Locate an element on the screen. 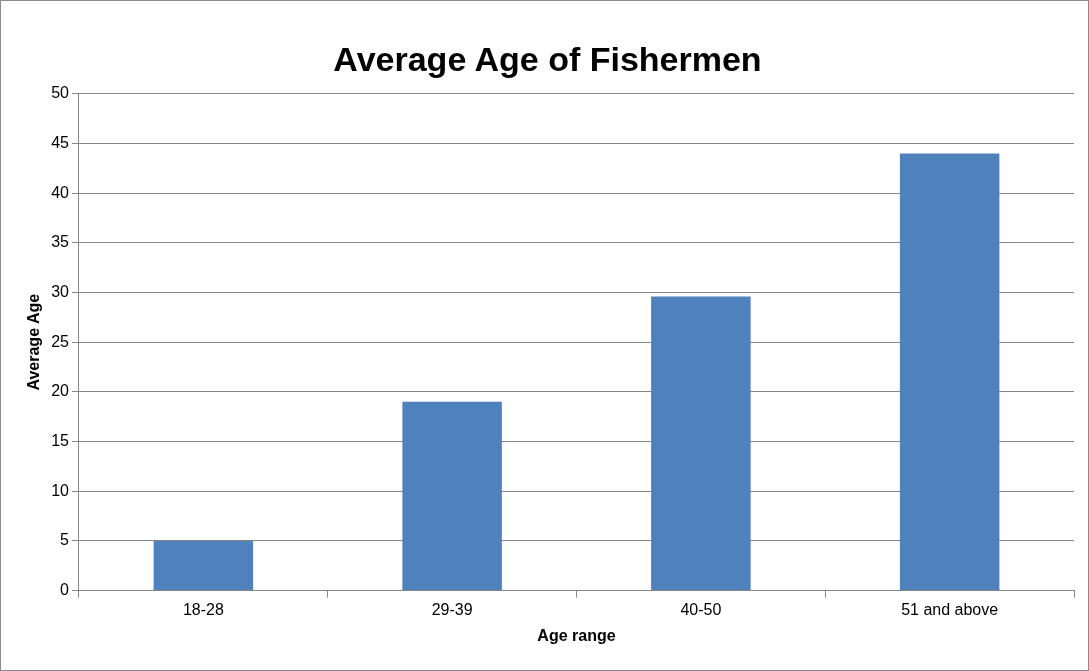 This screenshot has height=671, width=1089. x-axis-title: Age range is located at coordinates (576, 635).